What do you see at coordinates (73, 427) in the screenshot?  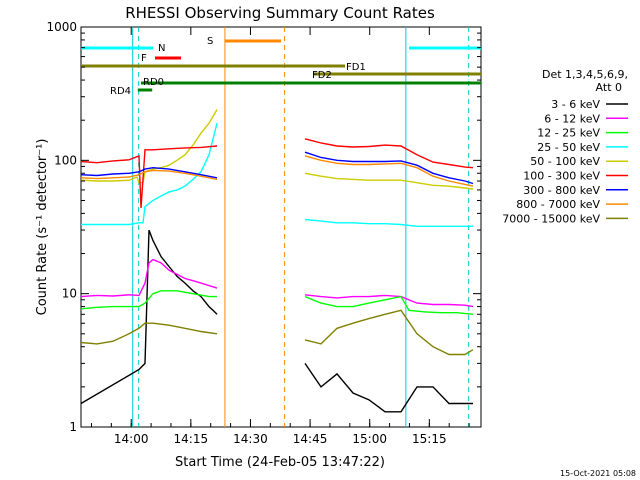 I see `y-tick-label: 1` at bounding box center [73, 427].